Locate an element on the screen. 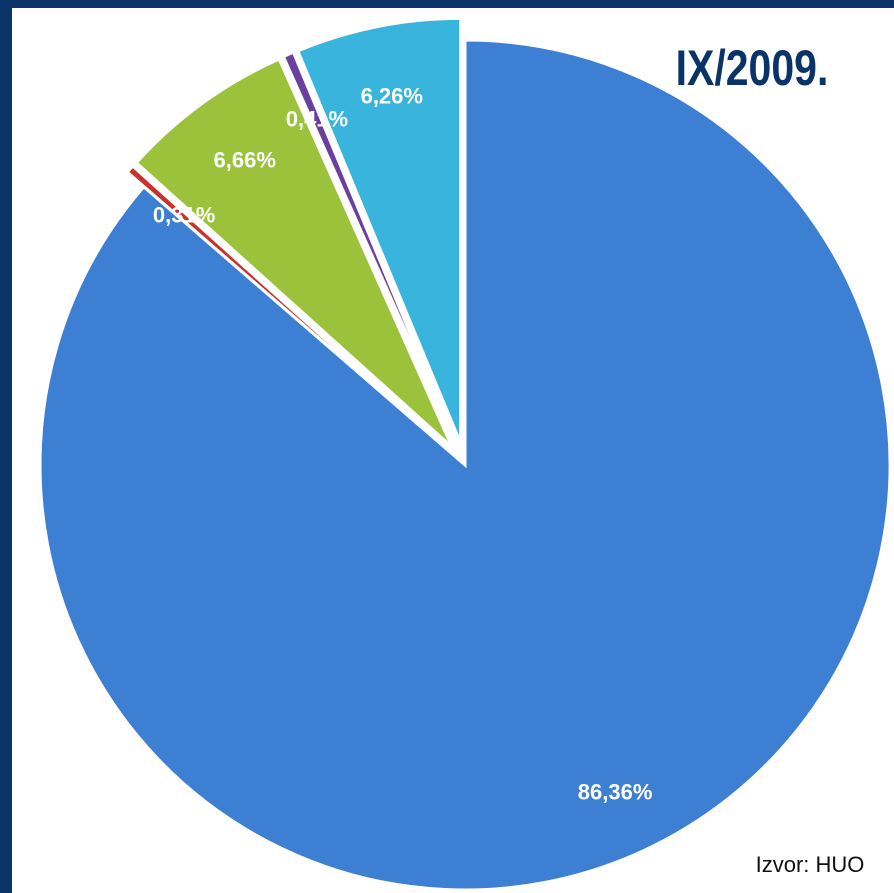 Image resolution: width=894 pixels, height=893 pixels. data-label: 6,66% is located at coordinates (245, 160).